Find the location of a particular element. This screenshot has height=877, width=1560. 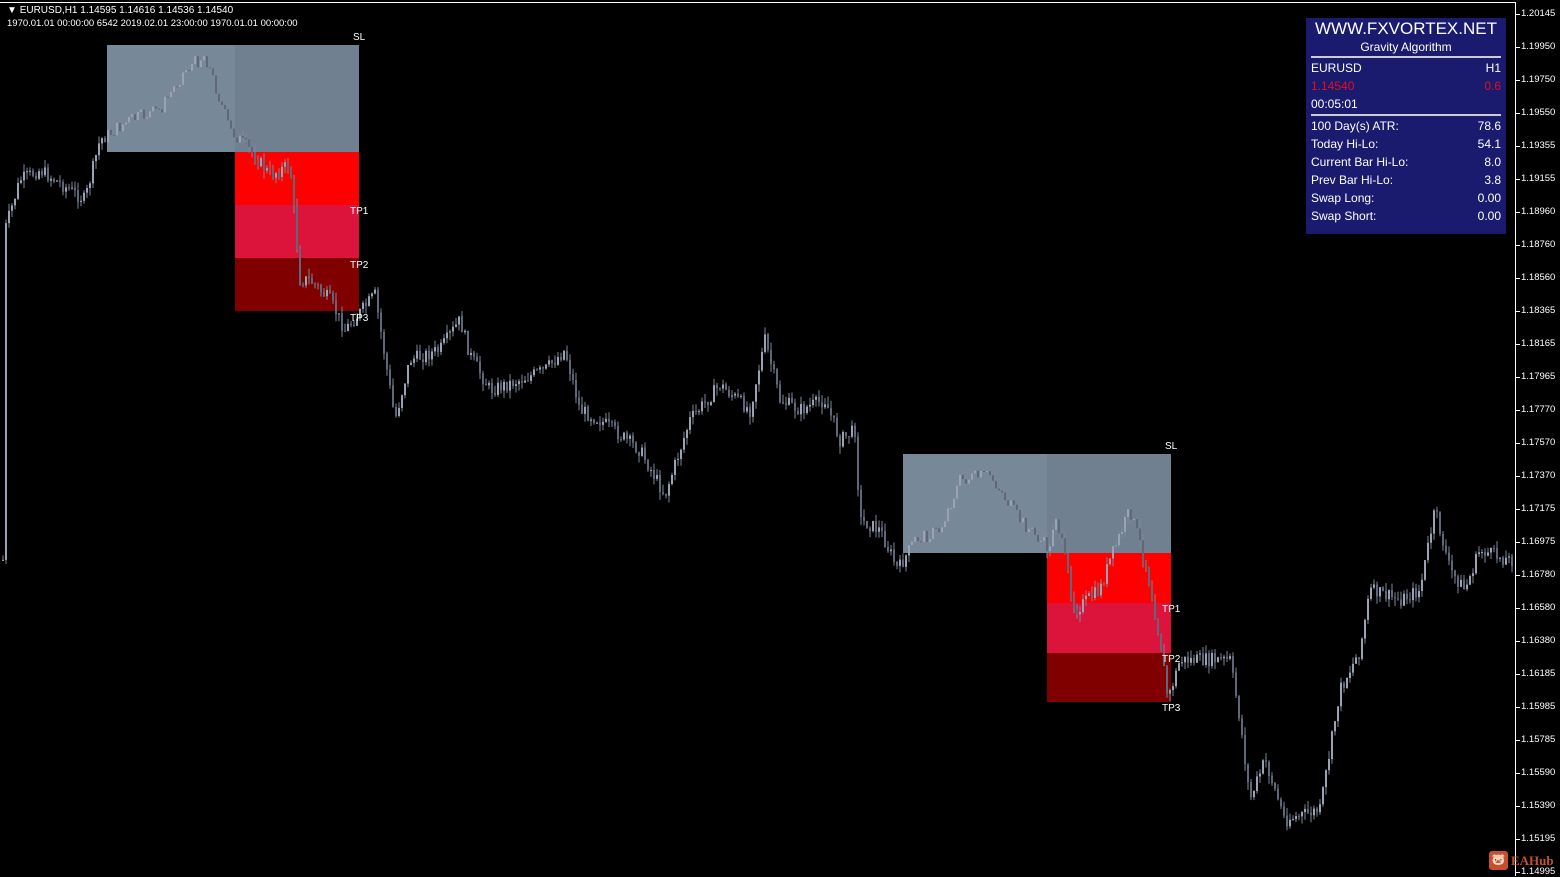

dropdown-triangle-icon: ▼ is located at coordinates (12, 10).